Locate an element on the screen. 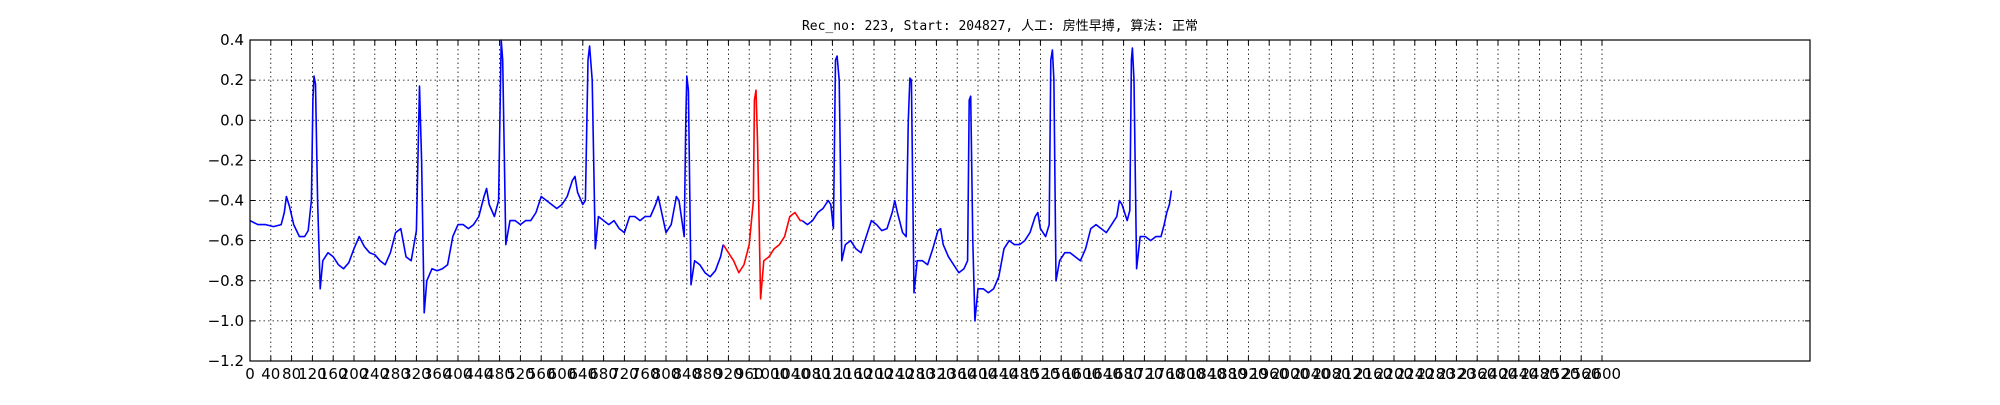  x-tick-label: 1080 is located at coordinates (812, 374).